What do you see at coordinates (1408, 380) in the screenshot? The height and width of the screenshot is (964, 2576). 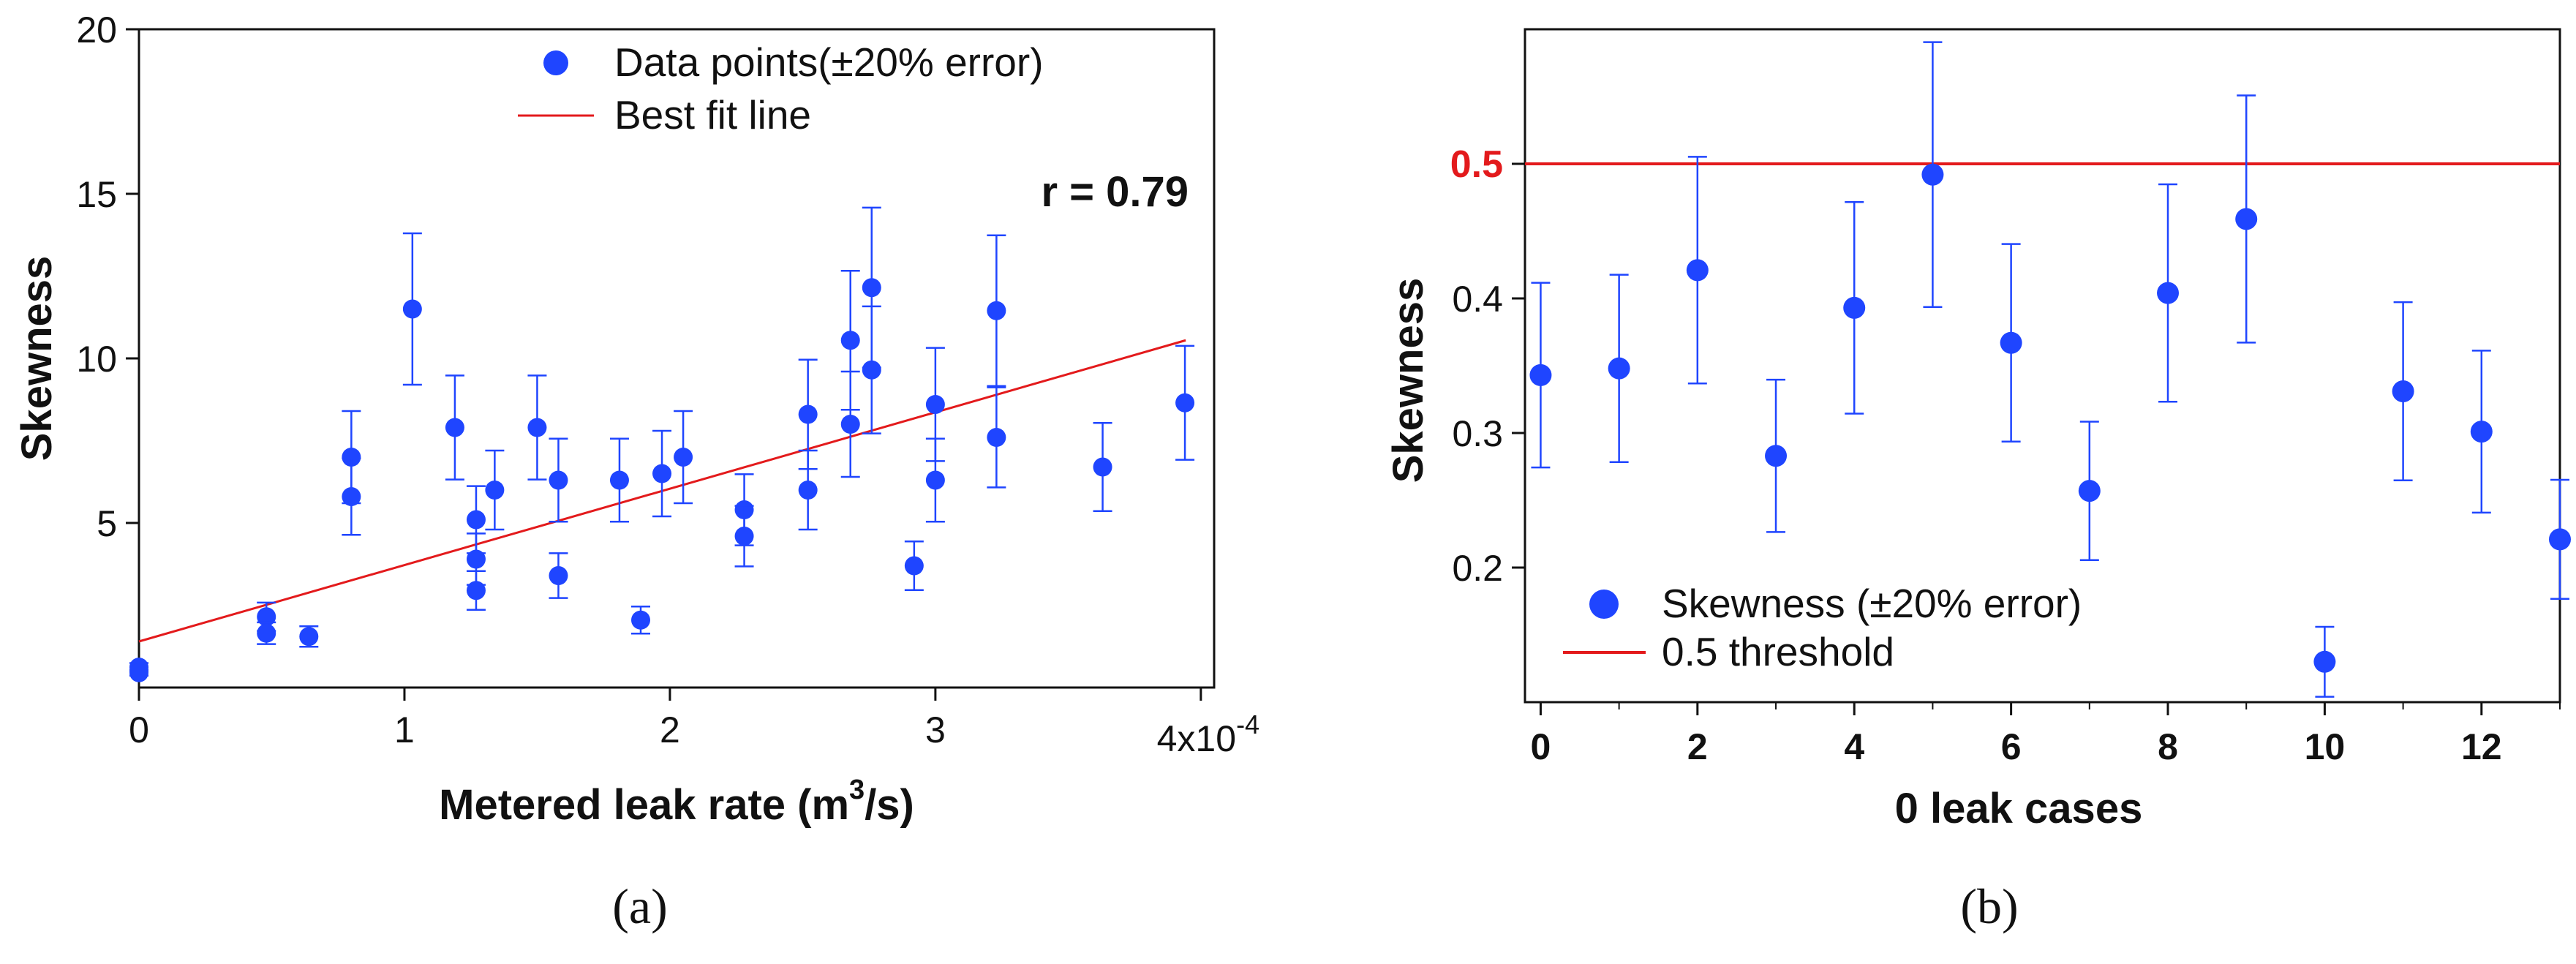 I see `chart-b-y-axis-label: Skewness` at bounding box center [1408, 380].